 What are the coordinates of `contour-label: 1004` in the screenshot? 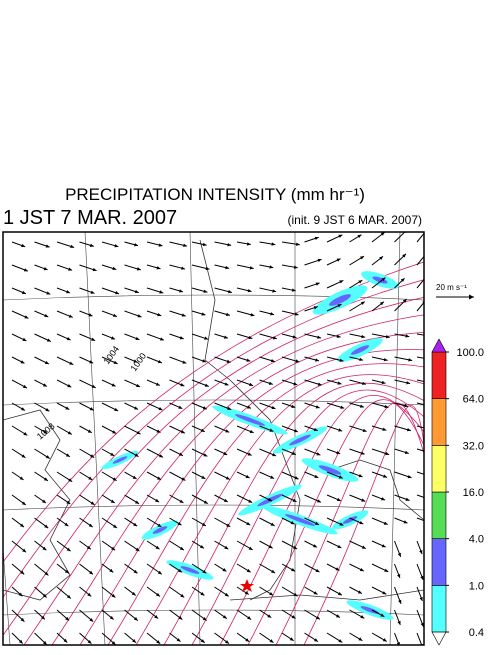 It's located at (111, 355).